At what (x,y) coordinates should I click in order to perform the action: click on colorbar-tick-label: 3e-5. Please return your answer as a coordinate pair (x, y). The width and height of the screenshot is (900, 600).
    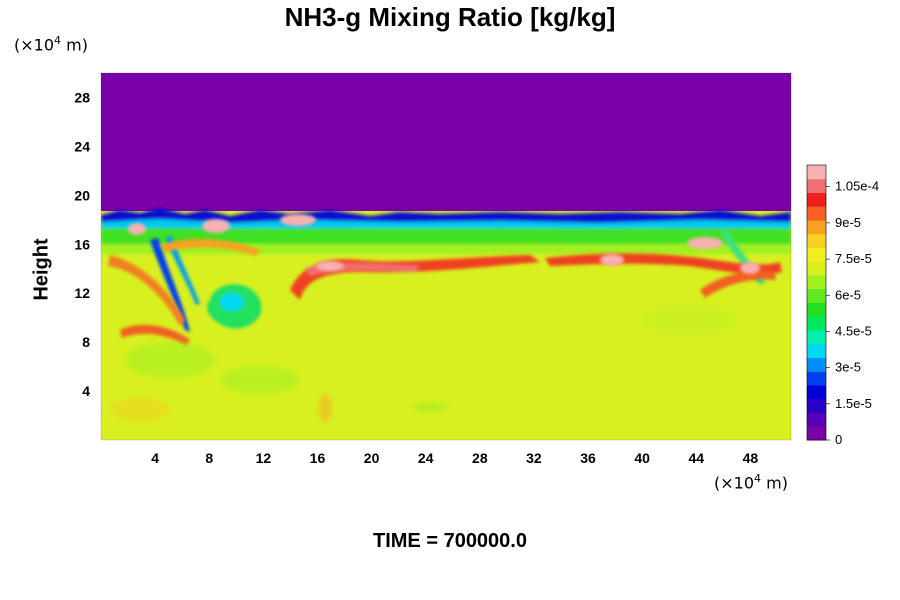
    Looking at the image, I should click on (848, 367).